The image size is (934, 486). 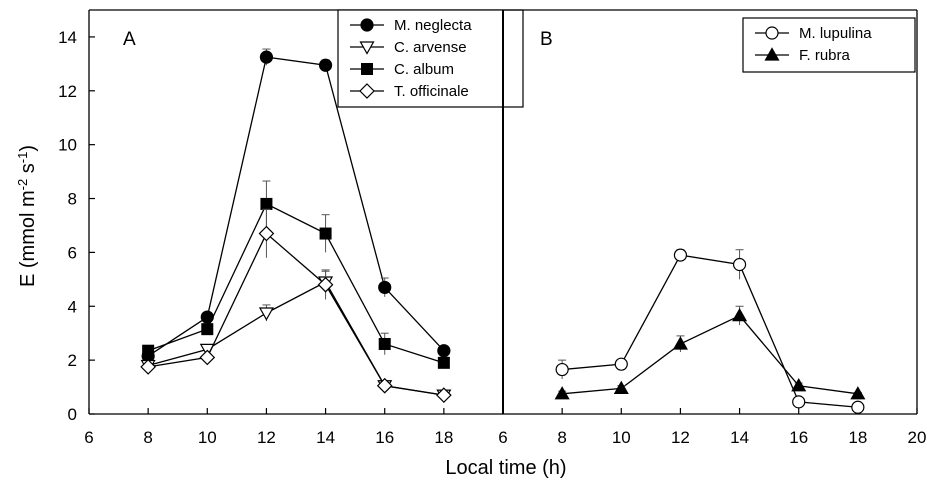 What do you see at coordinates (72, 360) in the screenshot?
I see `y-tick-label: 2` at bounding box center [72, 360].